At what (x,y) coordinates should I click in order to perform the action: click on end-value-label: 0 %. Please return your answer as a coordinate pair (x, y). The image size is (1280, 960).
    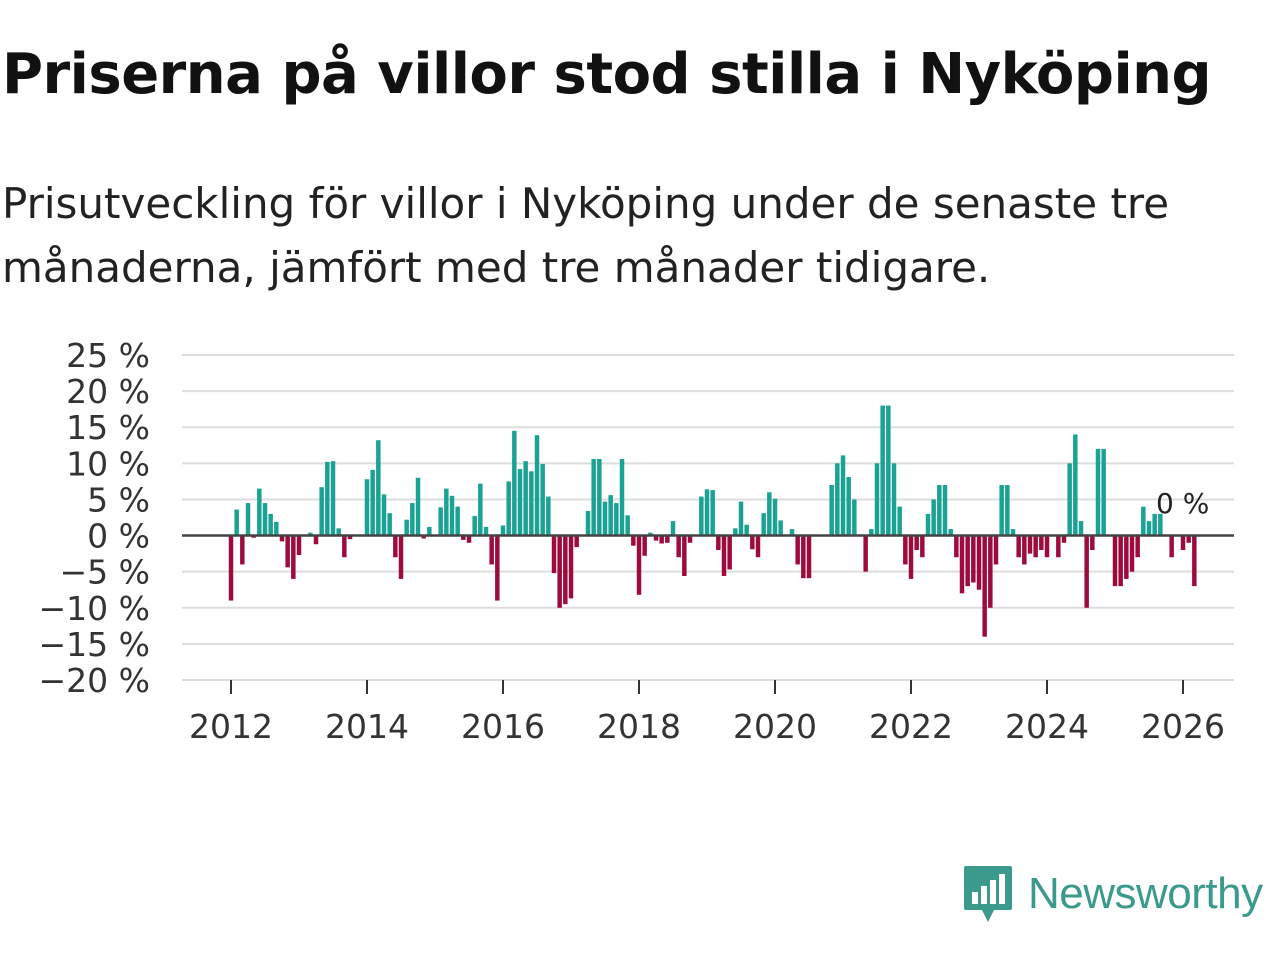
    Looking at the image, I should click on (1182, 503).